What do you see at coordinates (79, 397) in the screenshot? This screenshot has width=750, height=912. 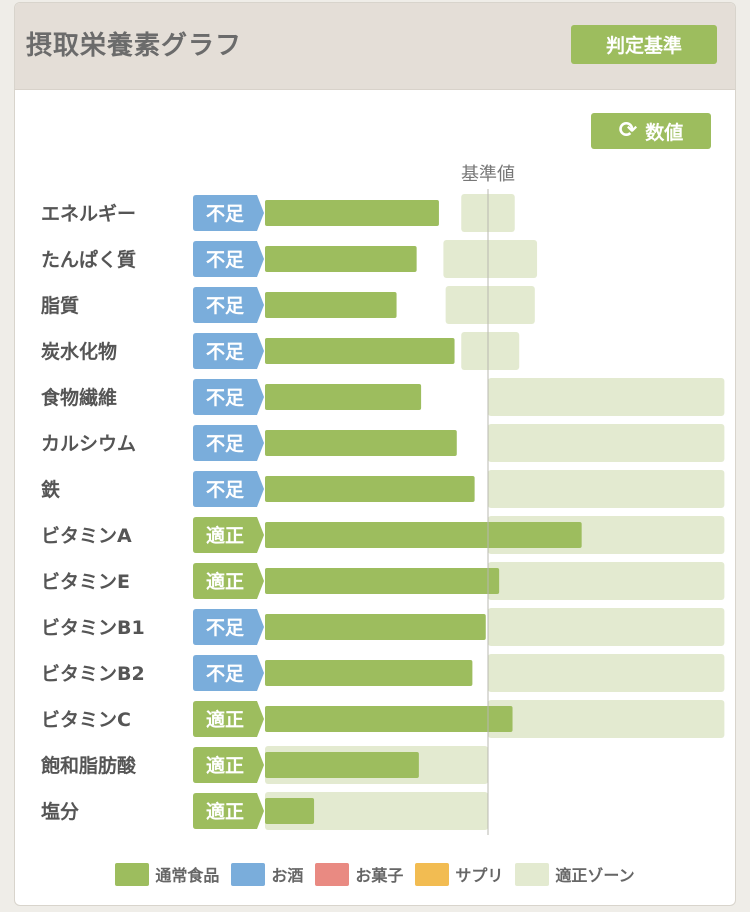 I see `category-label: 食物繊維` at bounding box center [79, 397].